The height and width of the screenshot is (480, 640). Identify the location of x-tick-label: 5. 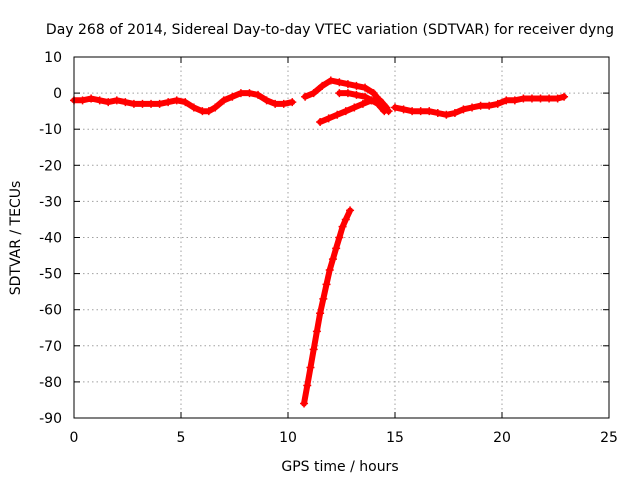
(181, 438).